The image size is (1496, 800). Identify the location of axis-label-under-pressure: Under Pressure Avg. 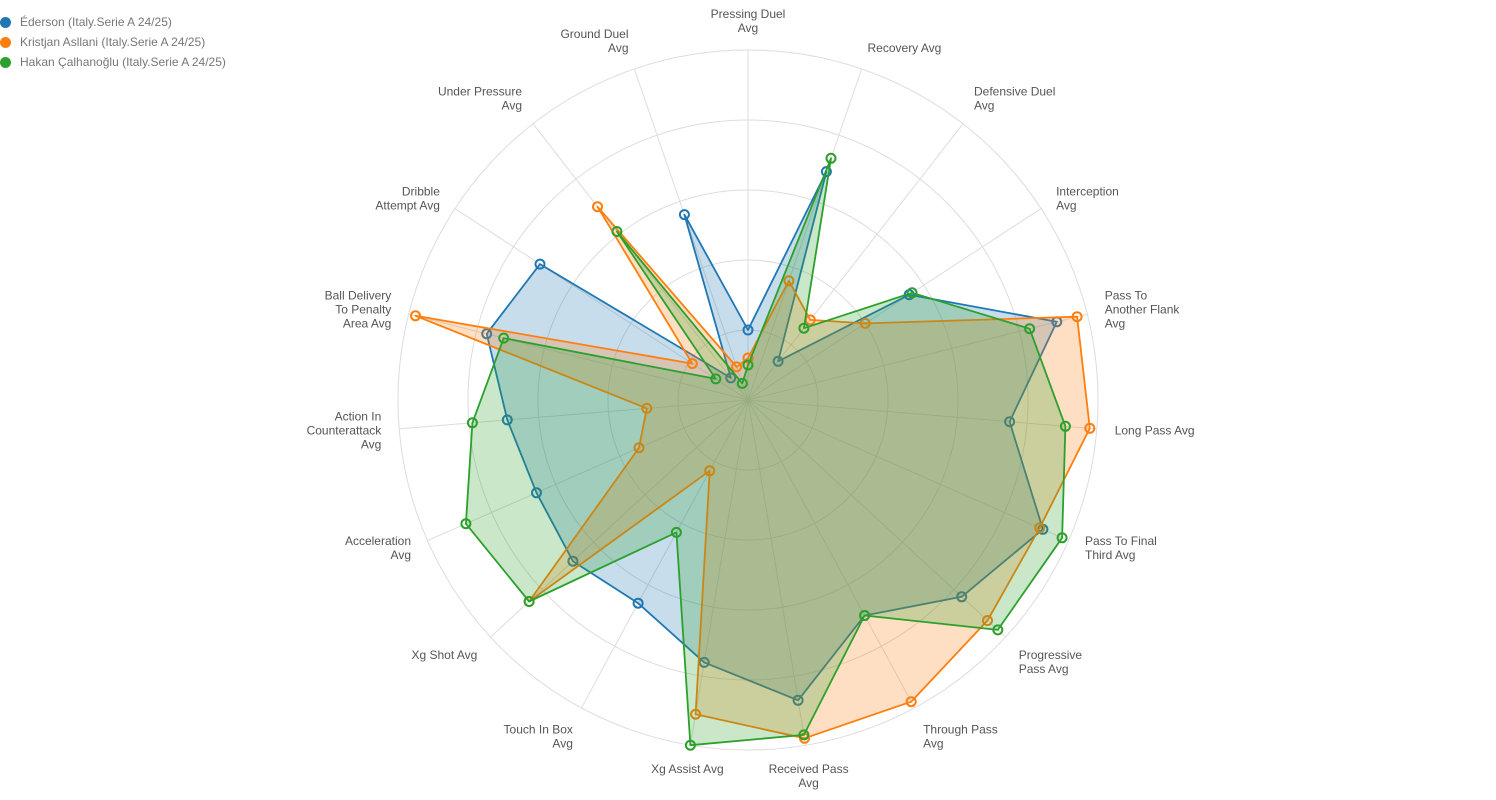
(480, 99).